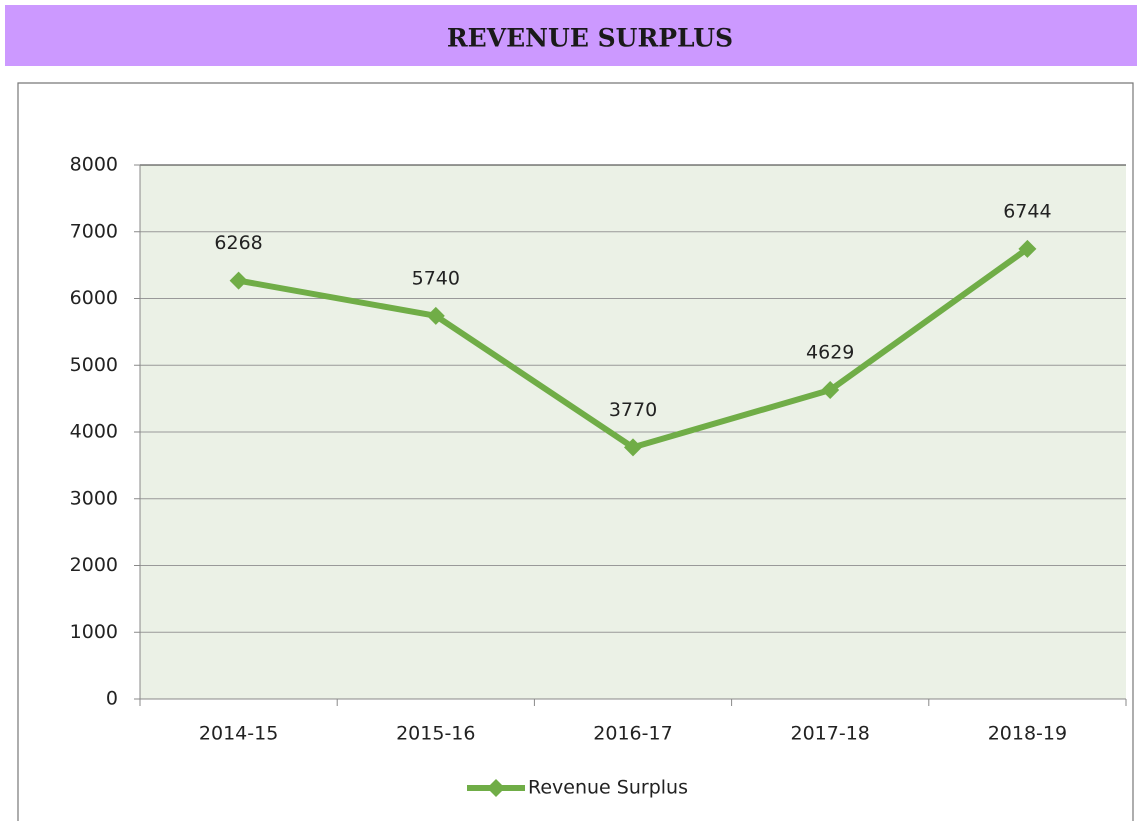 The height and width of the screenshot is (821, 1137). What do you see at coordinates (94, 165) in the screenshot?
I see `y-tick-label: 8000` at bounding box center [94, 165].